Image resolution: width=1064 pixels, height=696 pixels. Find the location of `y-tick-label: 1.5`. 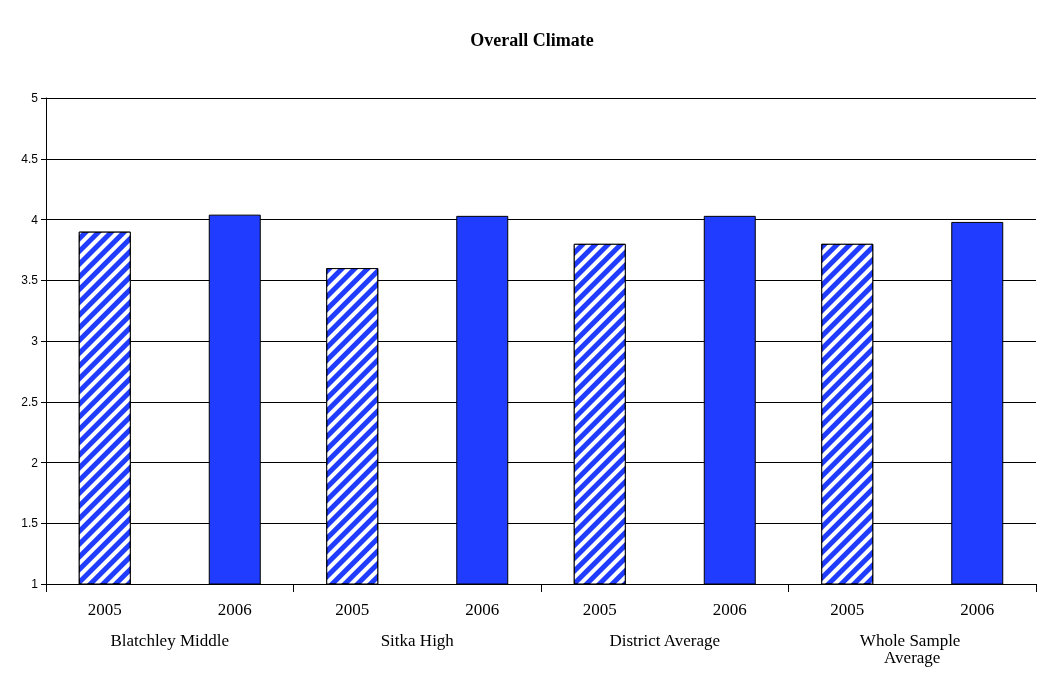

y-tick-label: 1.5 is located at coordinates (30, 523).